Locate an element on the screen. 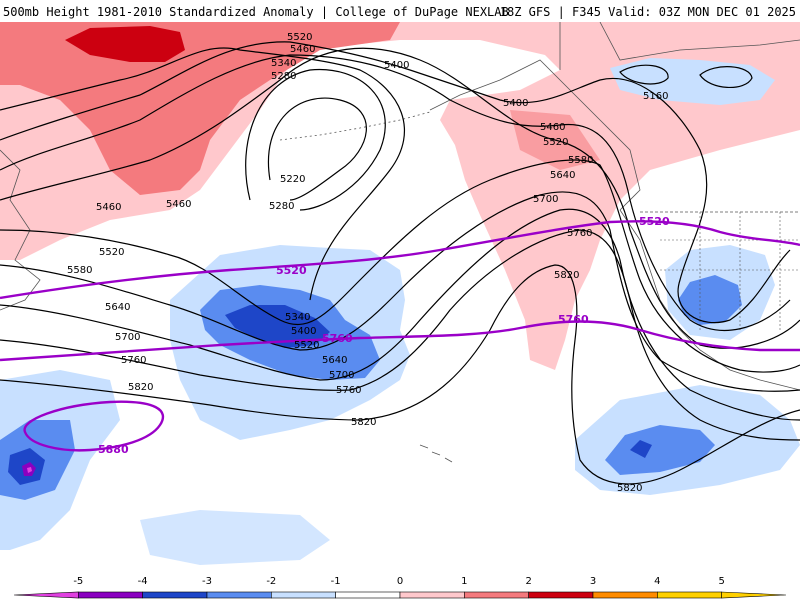 This screenshot has width=800, height=600. contour-label-5700-ak: 5700 is located at coordinates (545, 199).